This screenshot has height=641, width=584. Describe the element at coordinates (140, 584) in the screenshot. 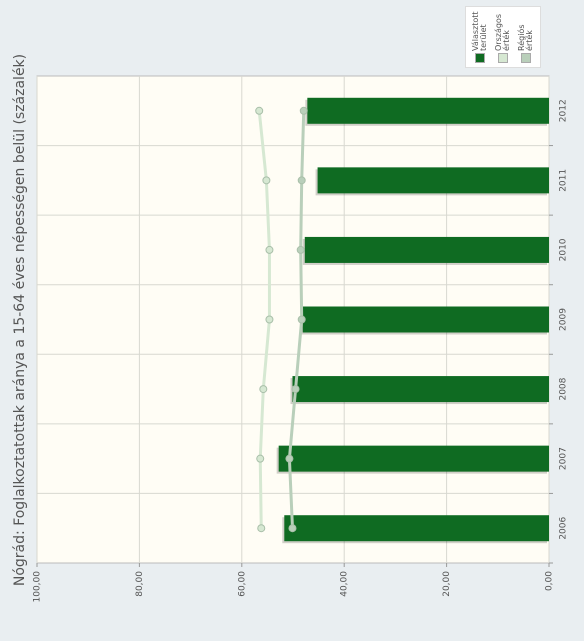

I see `x-tick-label: 80,00` at that location.